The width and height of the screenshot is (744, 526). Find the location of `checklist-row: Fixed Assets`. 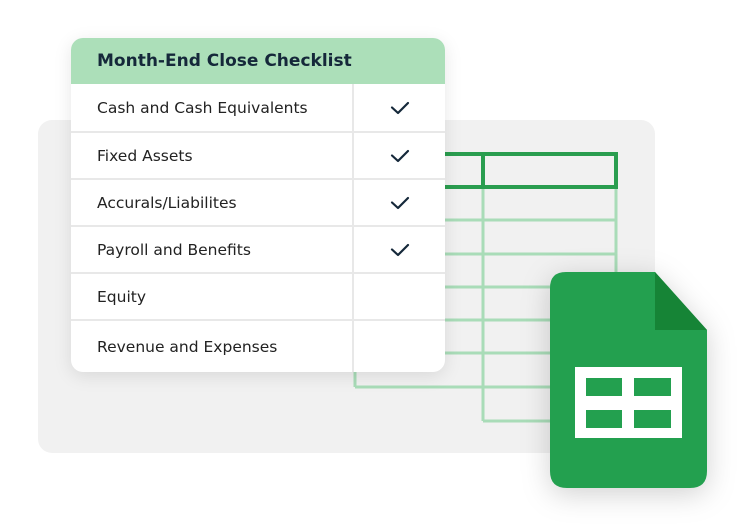

checklist-row: Fixed Assets is located at coordinates (258, 154).